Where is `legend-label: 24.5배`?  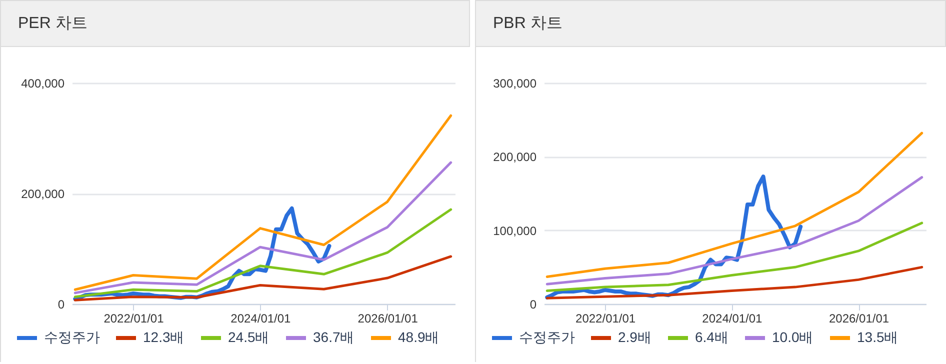 legend-label: 24.5배 is located at coordinates (249, 337).